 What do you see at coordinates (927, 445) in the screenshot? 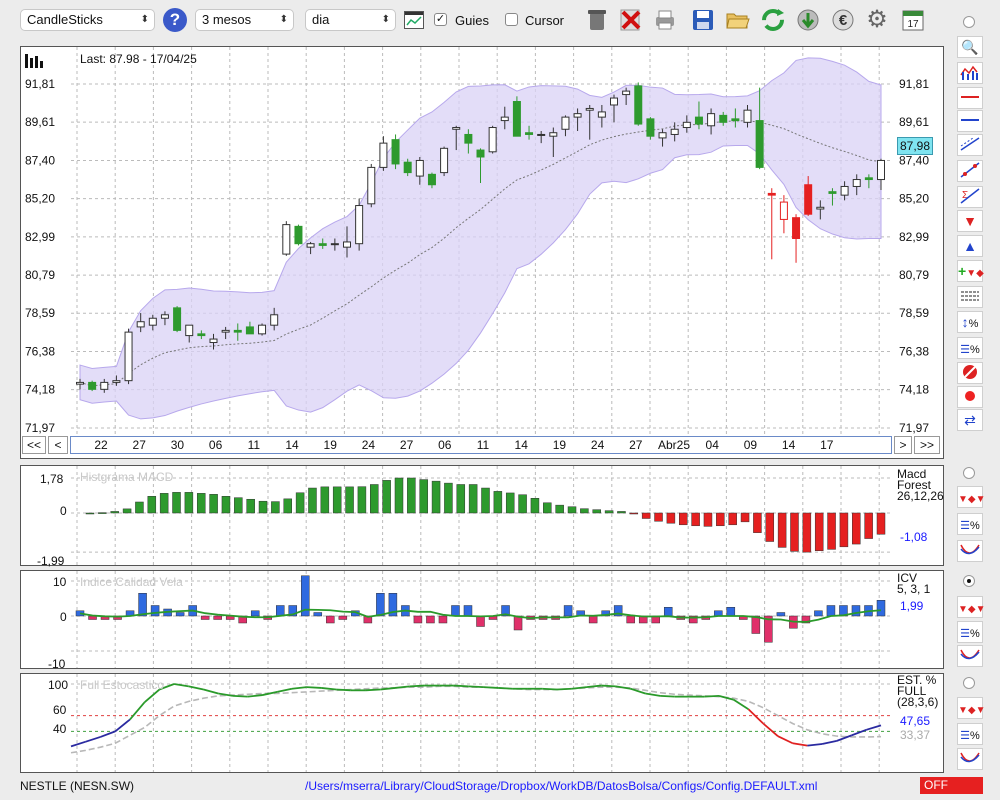
I see `nav-last-button: >>` at bounding box center [927, 445].